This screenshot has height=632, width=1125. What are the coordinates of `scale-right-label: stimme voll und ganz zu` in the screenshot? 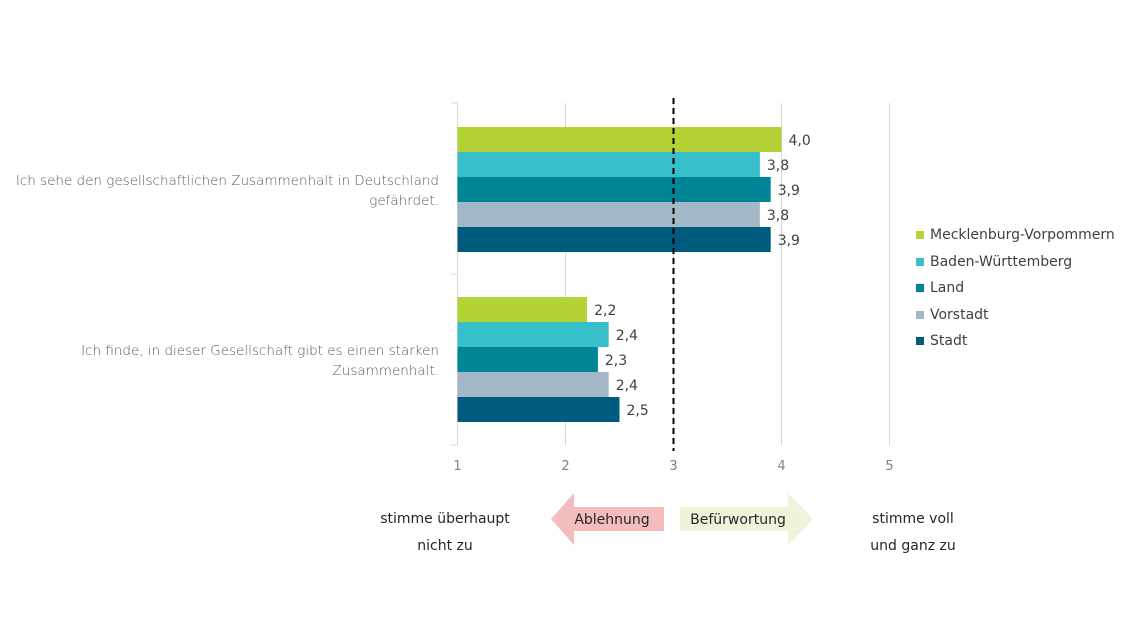 It's located at (913, 533).